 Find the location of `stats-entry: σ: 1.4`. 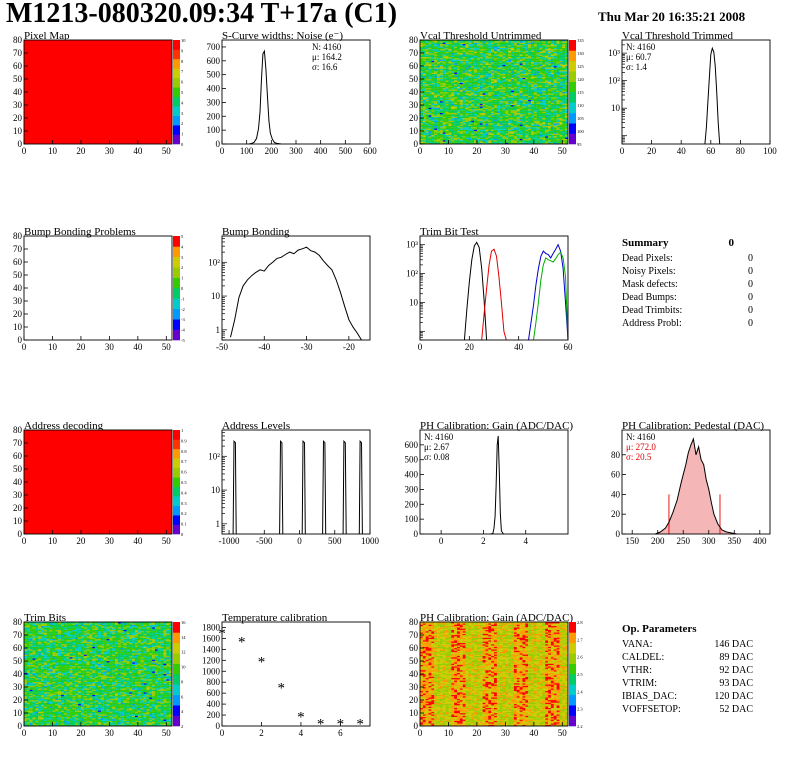

stats-entry: σ: 1.4 is located at coordinates (636, 67).